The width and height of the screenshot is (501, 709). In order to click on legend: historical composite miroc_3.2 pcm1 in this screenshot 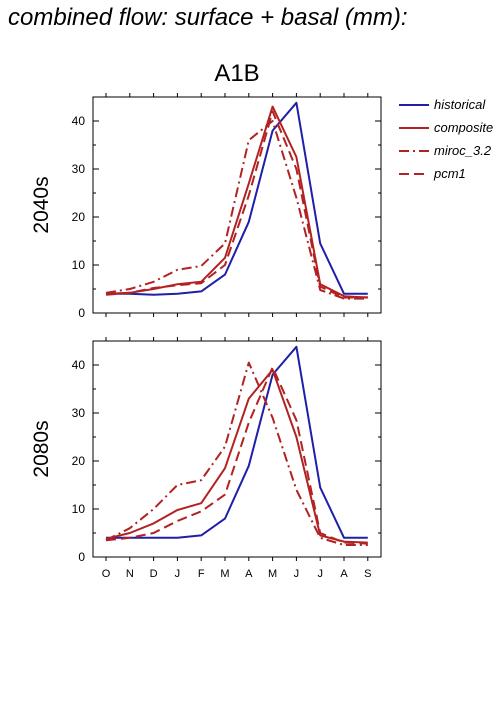, I will do `click(446, 139)`.